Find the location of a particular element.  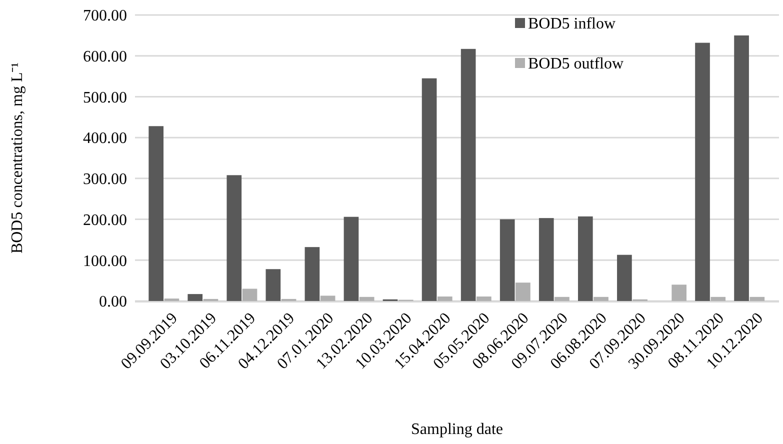

x-axis-title: Sampling date is located at coordinates (457, 429).